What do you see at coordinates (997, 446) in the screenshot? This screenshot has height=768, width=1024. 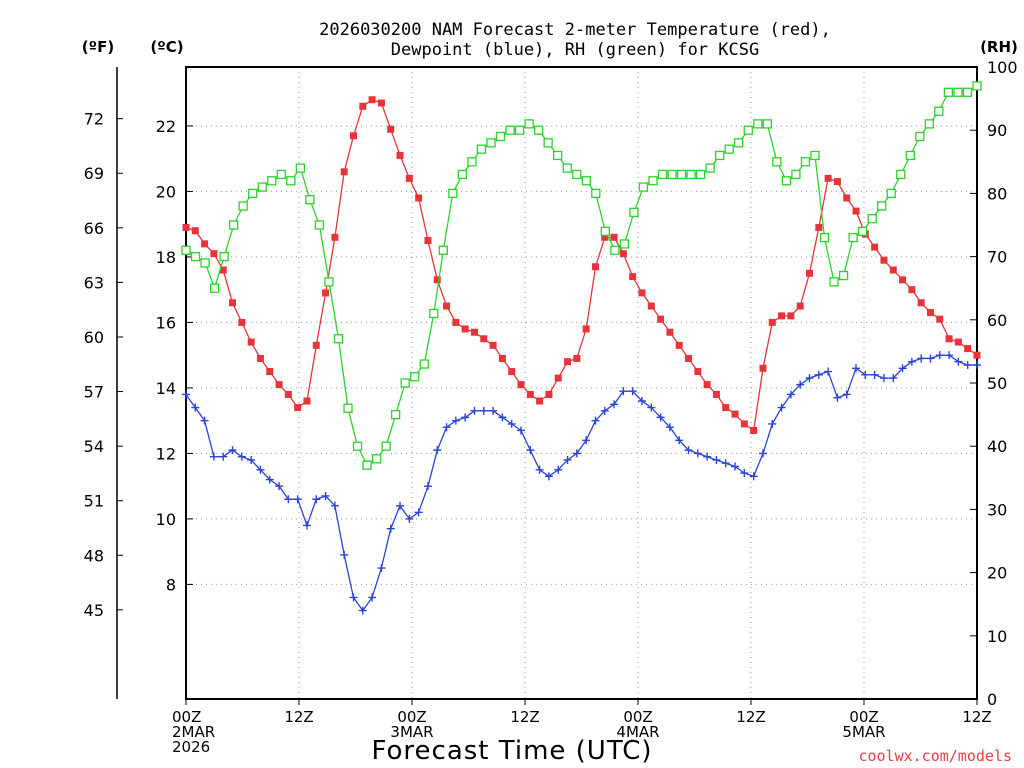 I see `rh-tick-label: 40` at bounding box center [997, 446].